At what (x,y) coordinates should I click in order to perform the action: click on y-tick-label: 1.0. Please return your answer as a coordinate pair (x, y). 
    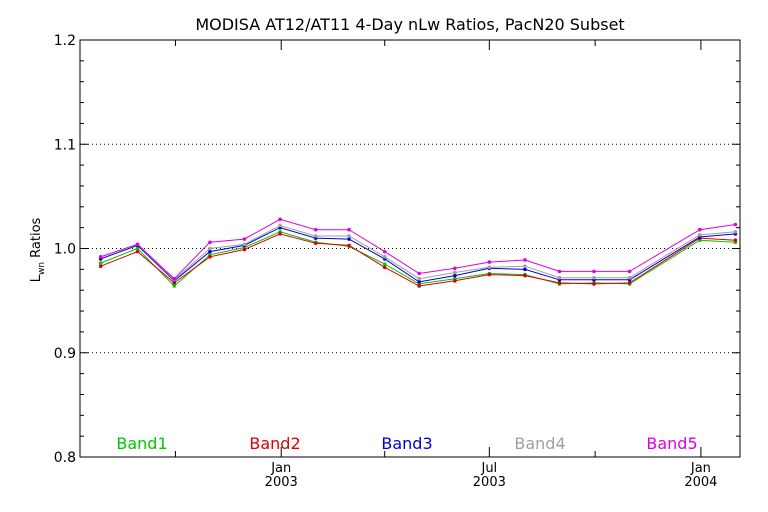
    Looking at the image, I should click on (65, 250).